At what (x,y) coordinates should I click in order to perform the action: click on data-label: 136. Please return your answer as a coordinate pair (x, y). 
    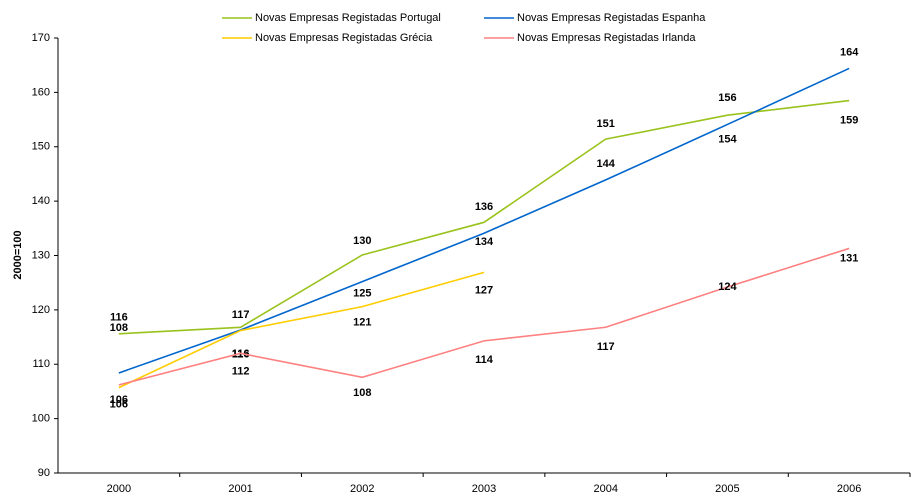
    Looking at the image, I should click on (484, 207).